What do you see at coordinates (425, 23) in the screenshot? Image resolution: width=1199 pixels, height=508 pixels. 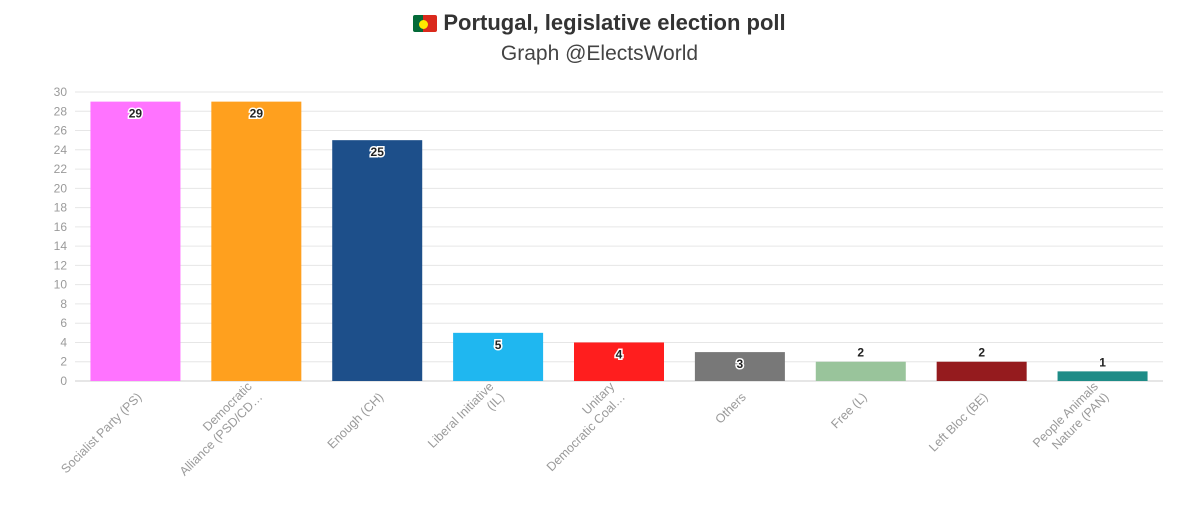 I see `portugal-flag-icon` at bounding box center [425, 23].